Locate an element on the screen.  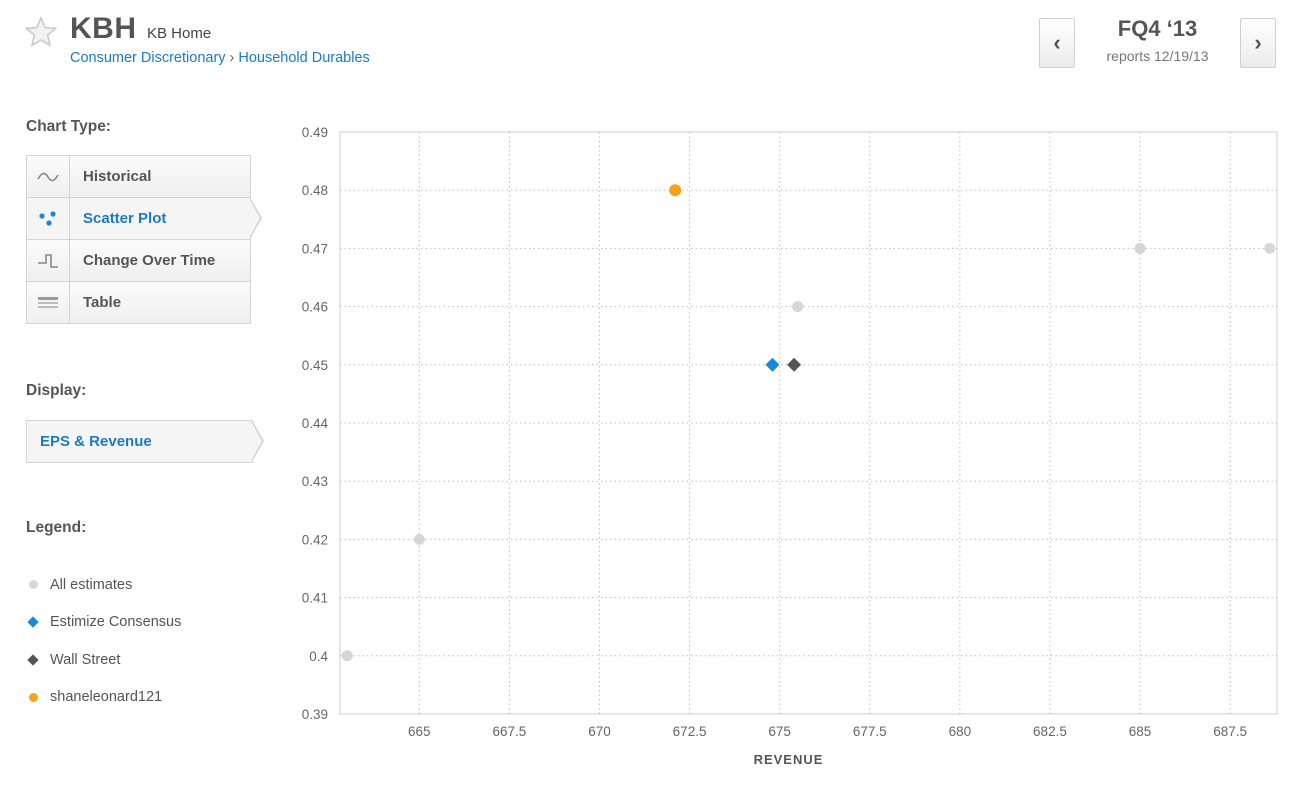
next-period-button: › is located at coordinates (1258, 43).